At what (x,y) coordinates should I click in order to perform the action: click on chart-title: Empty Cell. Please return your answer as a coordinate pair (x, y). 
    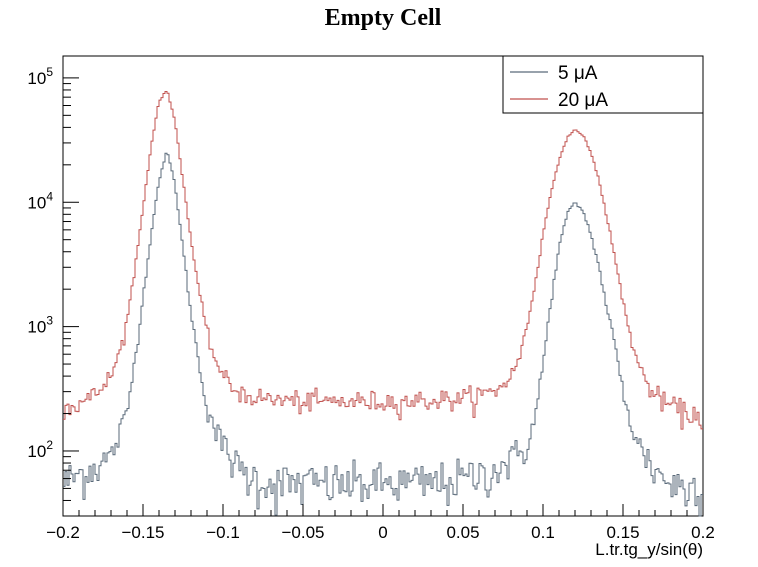
    Looking at the image, I should click on (383, 18).